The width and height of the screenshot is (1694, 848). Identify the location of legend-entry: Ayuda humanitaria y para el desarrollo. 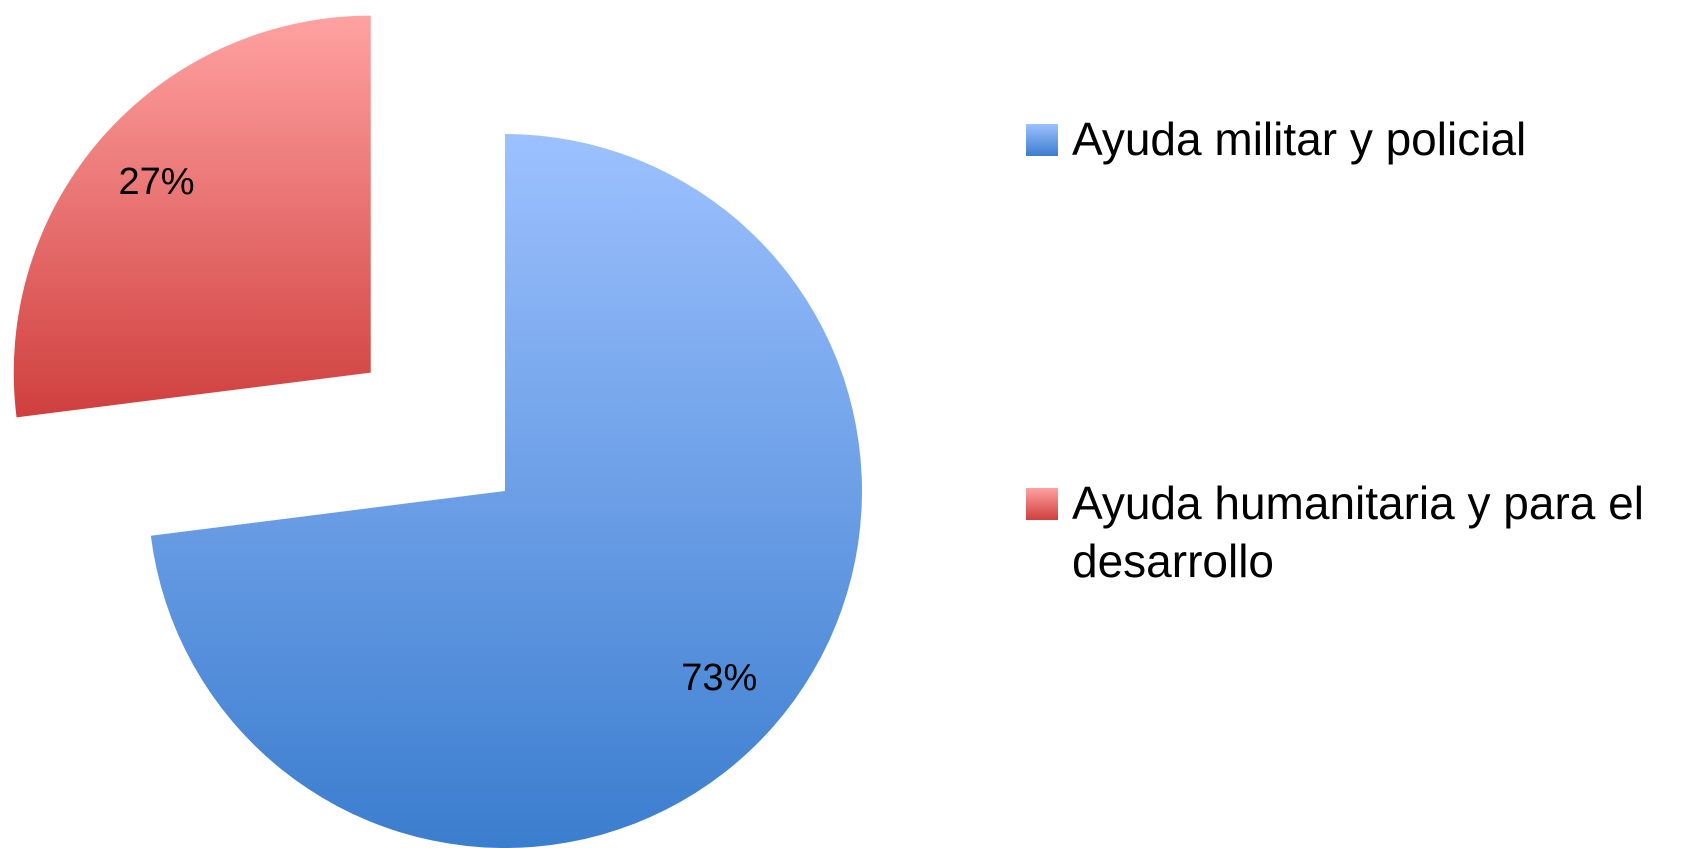
(1346, 532).